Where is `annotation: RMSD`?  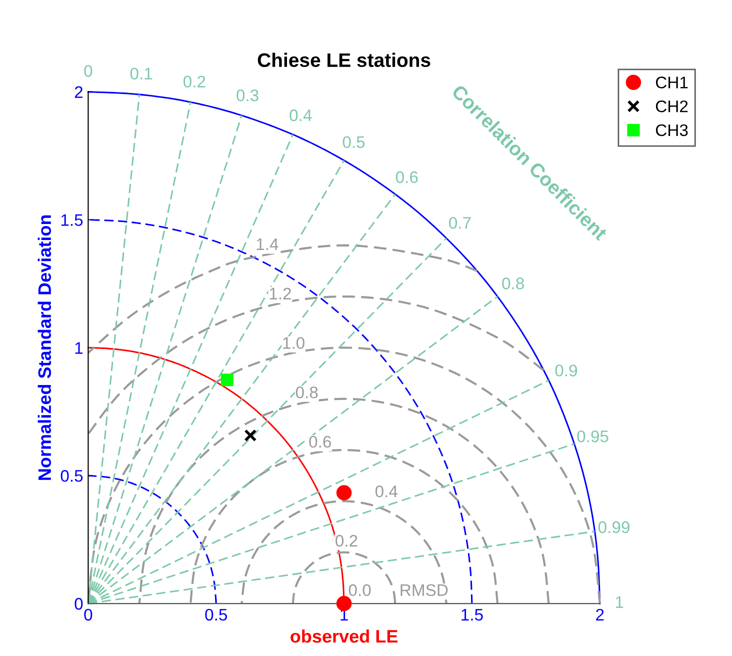 annotation: RMSD is located at coordinates (424, 590).